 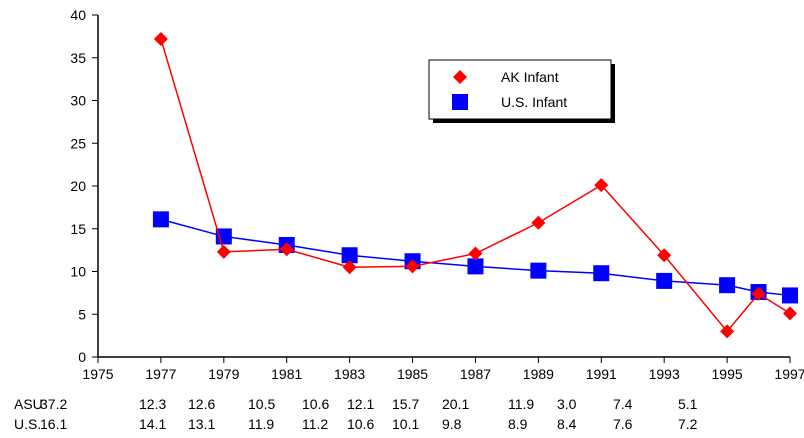 What do you see at coordinates (623, 424) in the screenshot?
I see `table-cell: 7.6` at bounding box center [623, 424].